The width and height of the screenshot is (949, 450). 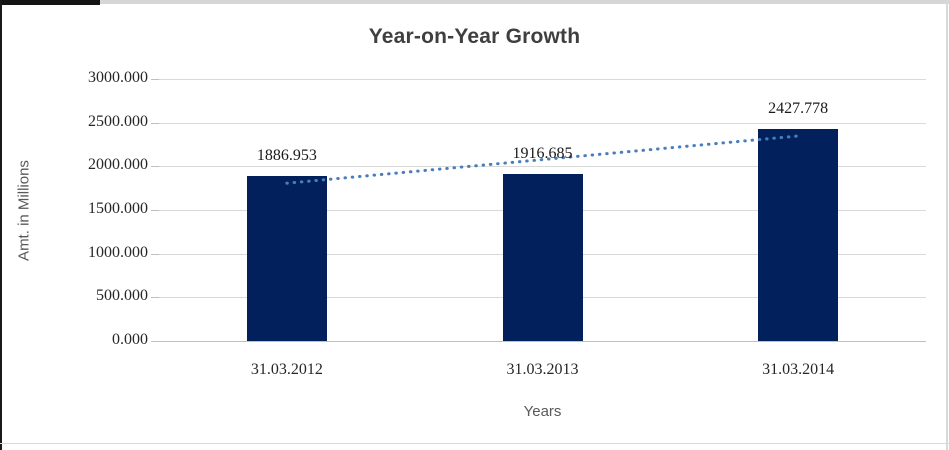 What do you see at coordinates (286, 156) in the screenshot?
I see `data-label: 1886.953` at bounding box center [286, 156].